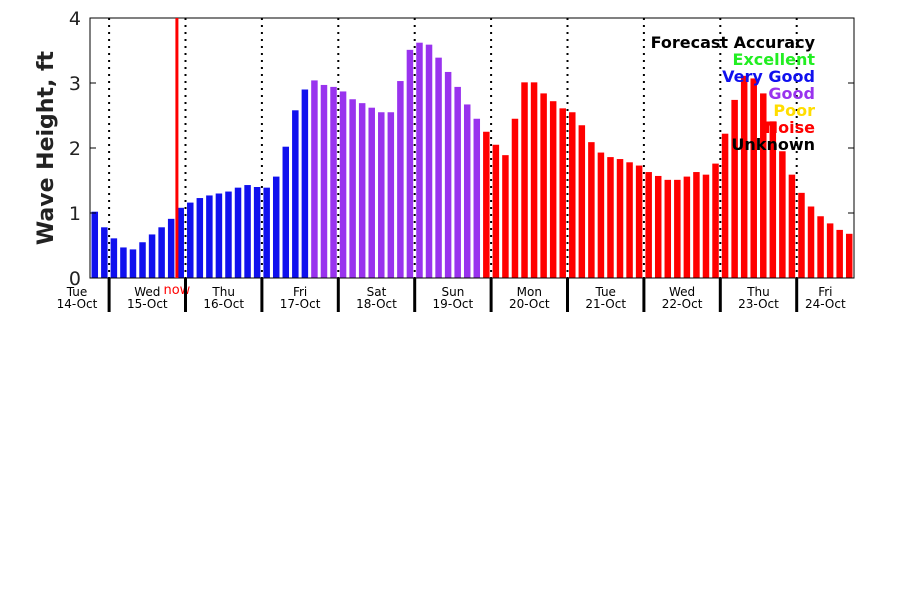 This screenshot has width=900, height=600. Describe the element at coordinates (75, 19) in the screenshot. I see `y-tick-label: 4` at that location.